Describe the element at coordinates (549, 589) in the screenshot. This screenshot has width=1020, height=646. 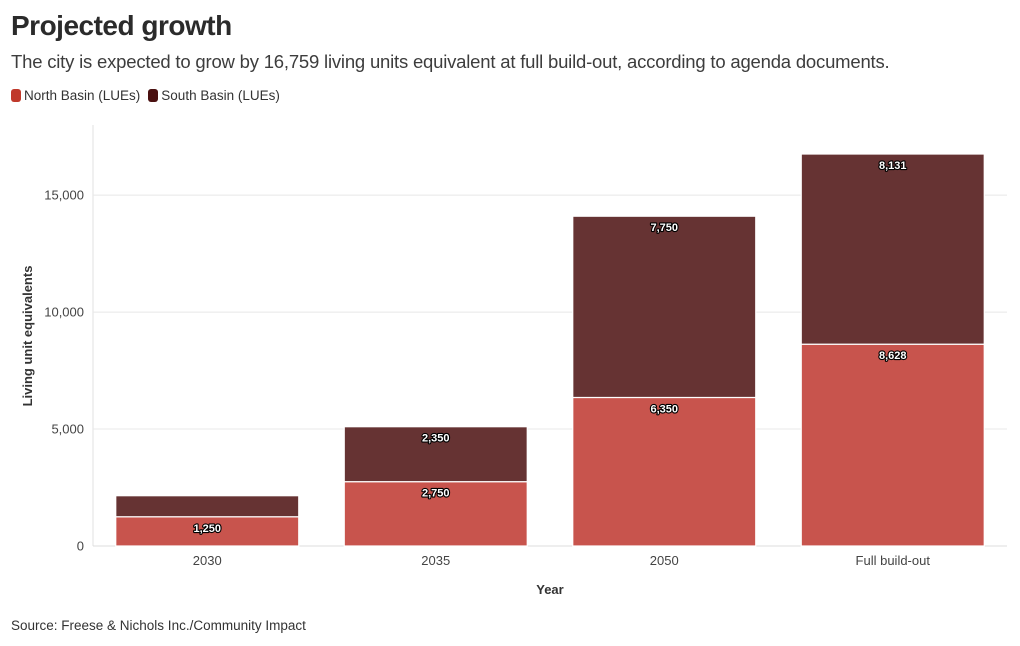
I see `x-axis-title: Year` at that location.